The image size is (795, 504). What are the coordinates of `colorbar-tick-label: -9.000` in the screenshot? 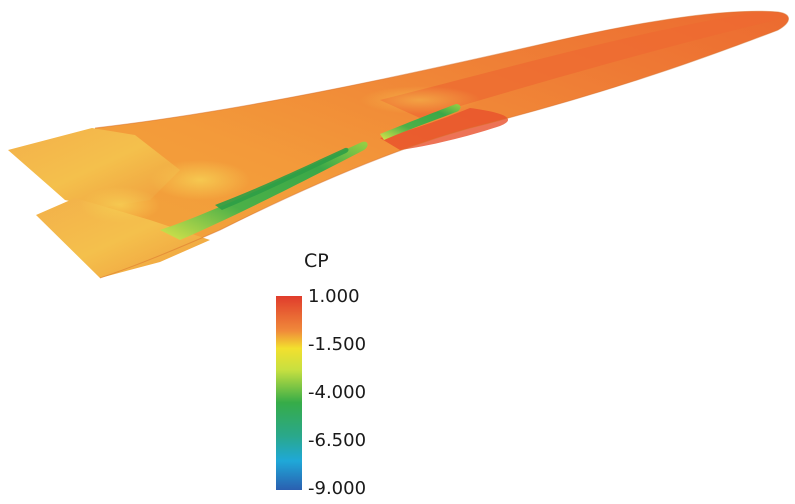 It's located at (337, 488).